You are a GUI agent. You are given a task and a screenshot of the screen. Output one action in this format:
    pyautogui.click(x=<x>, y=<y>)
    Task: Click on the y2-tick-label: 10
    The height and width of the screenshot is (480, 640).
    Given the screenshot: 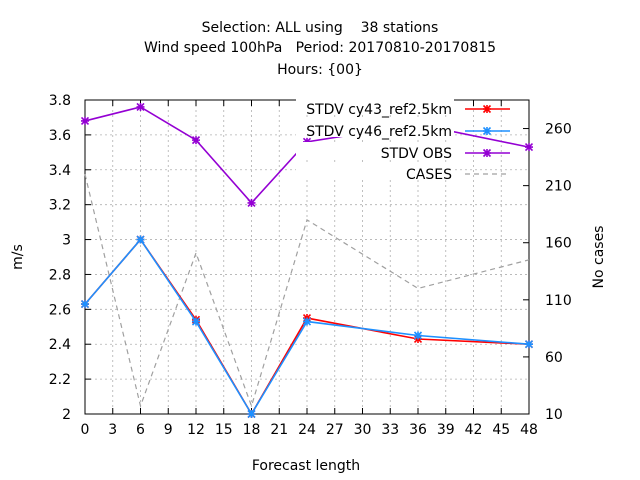 What is the action you would take?
    pyautogui.click(x=554, y=415)
    